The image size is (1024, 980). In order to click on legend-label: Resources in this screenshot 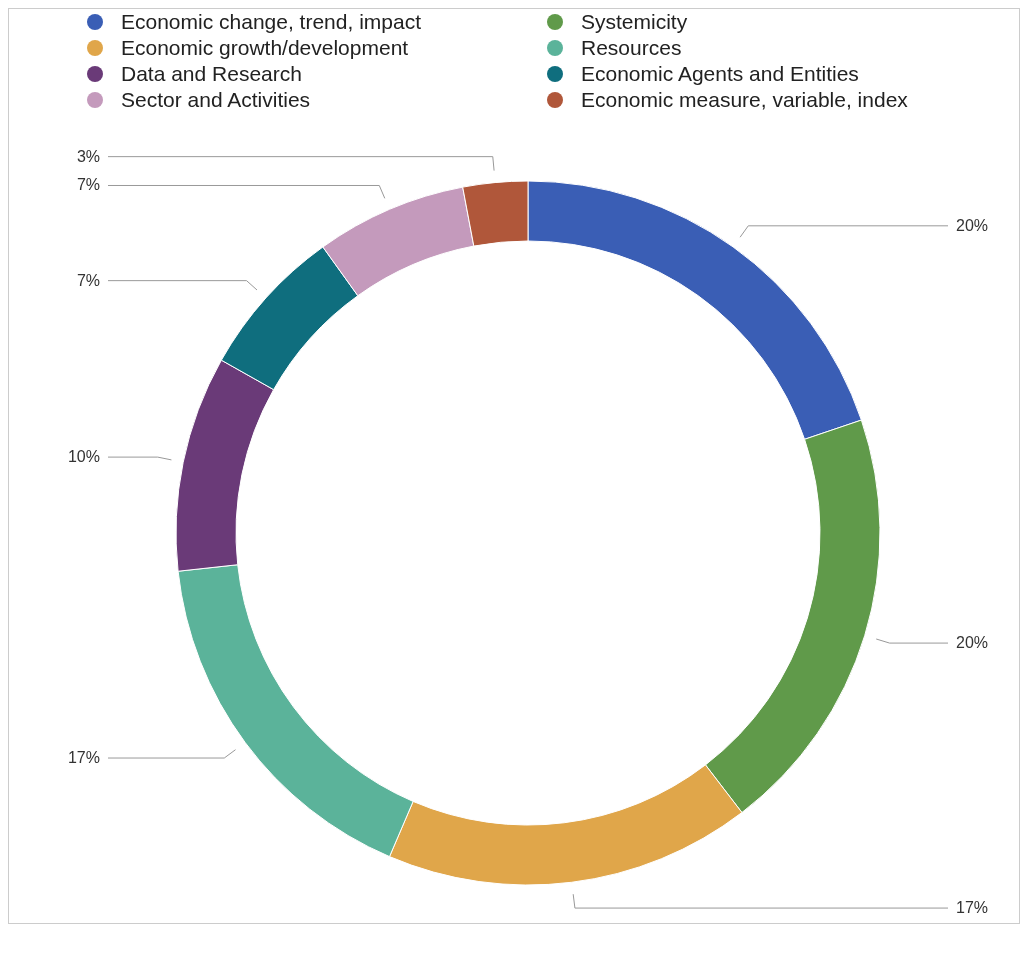, I will do `click(631, 48)`.